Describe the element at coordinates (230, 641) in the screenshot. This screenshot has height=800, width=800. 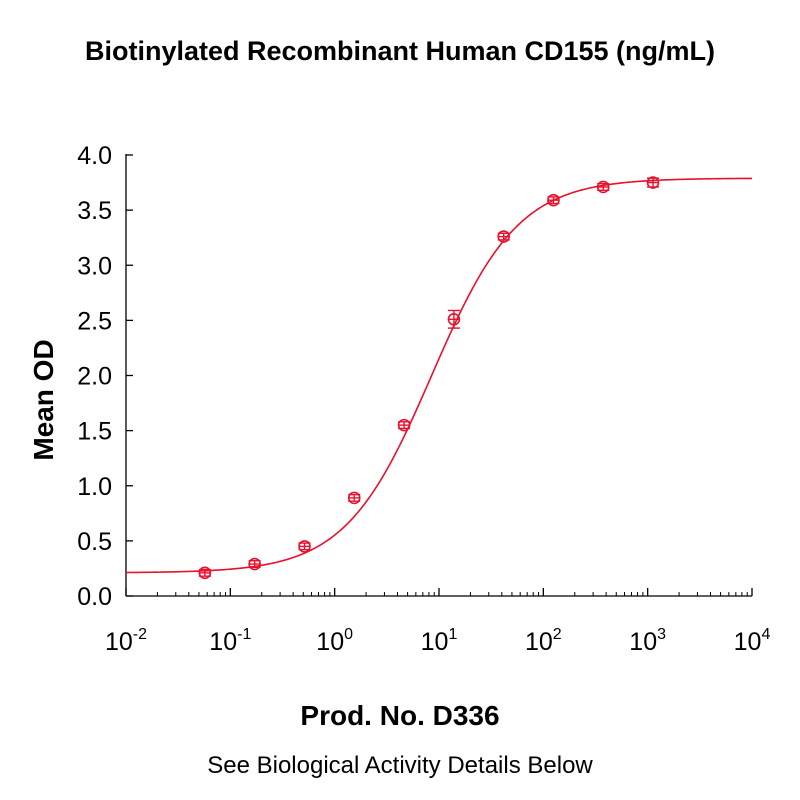
I see `x-tick-label: 10⁻¹` at that location.